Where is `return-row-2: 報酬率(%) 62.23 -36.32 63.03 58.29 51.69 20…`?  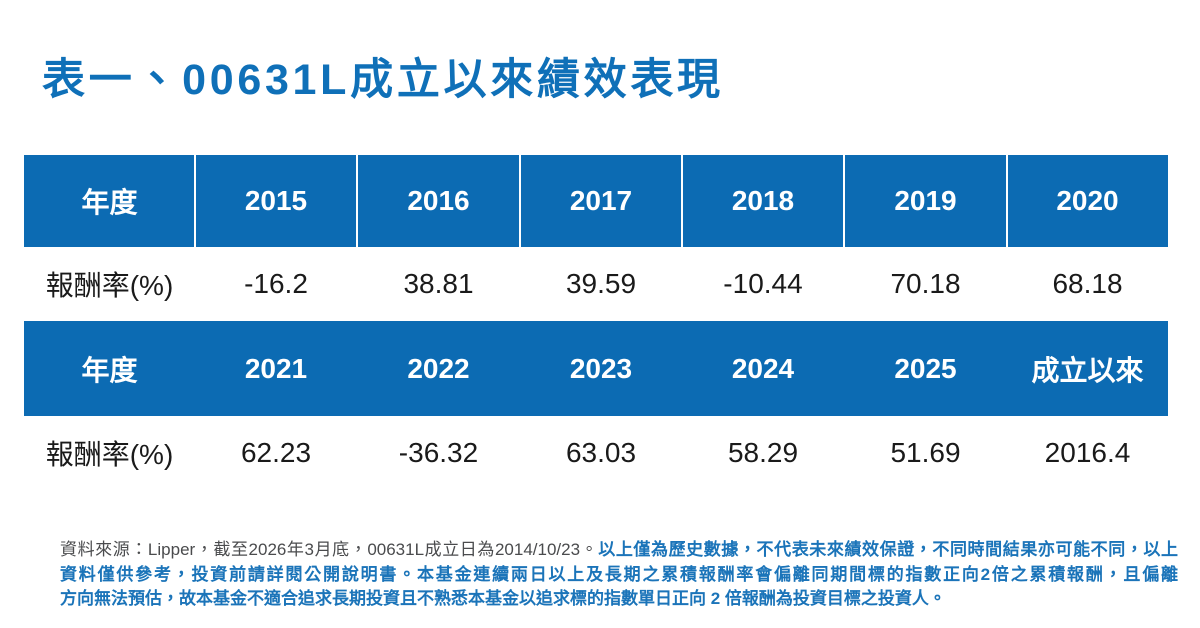
return-row-2: 報酬率(%) 62.23 -36.32 63.03 58.29 51.69 20… is located at coordinates (596, 453).